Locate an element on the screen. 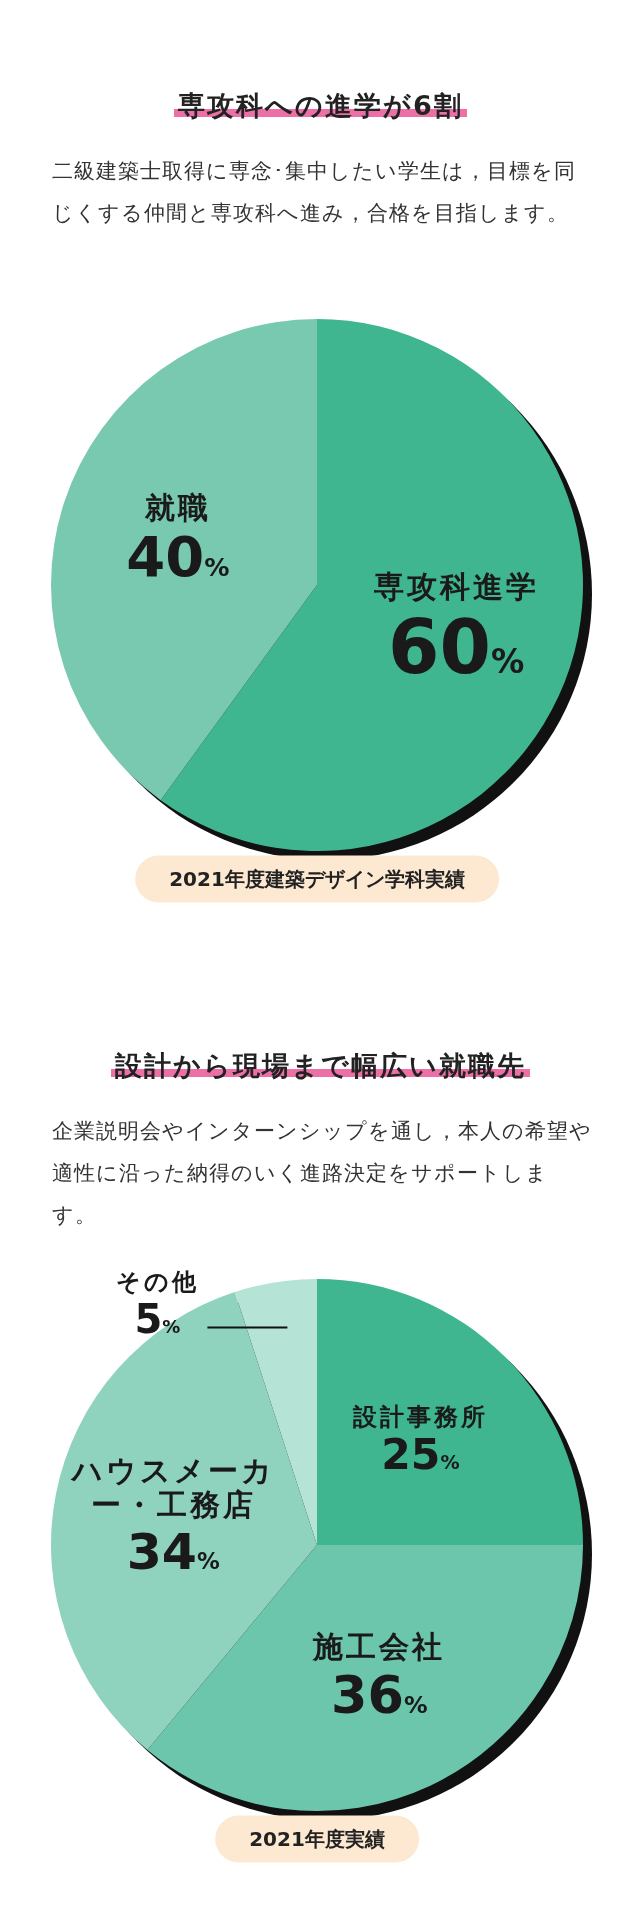 The height and width of the screenshot is (1920, 641). data-label: 40% is located at coordinates (178, 556).